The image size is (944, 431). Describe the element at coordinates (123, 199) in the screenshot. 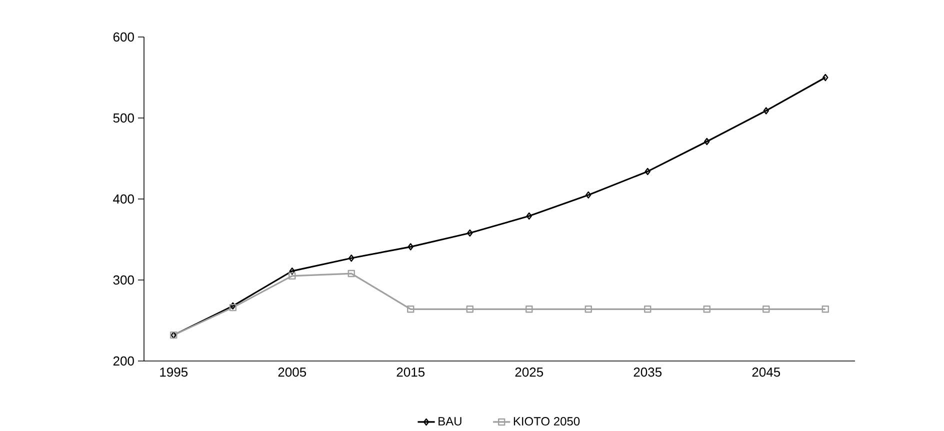

I see `y-tick-label: 400` at that location.